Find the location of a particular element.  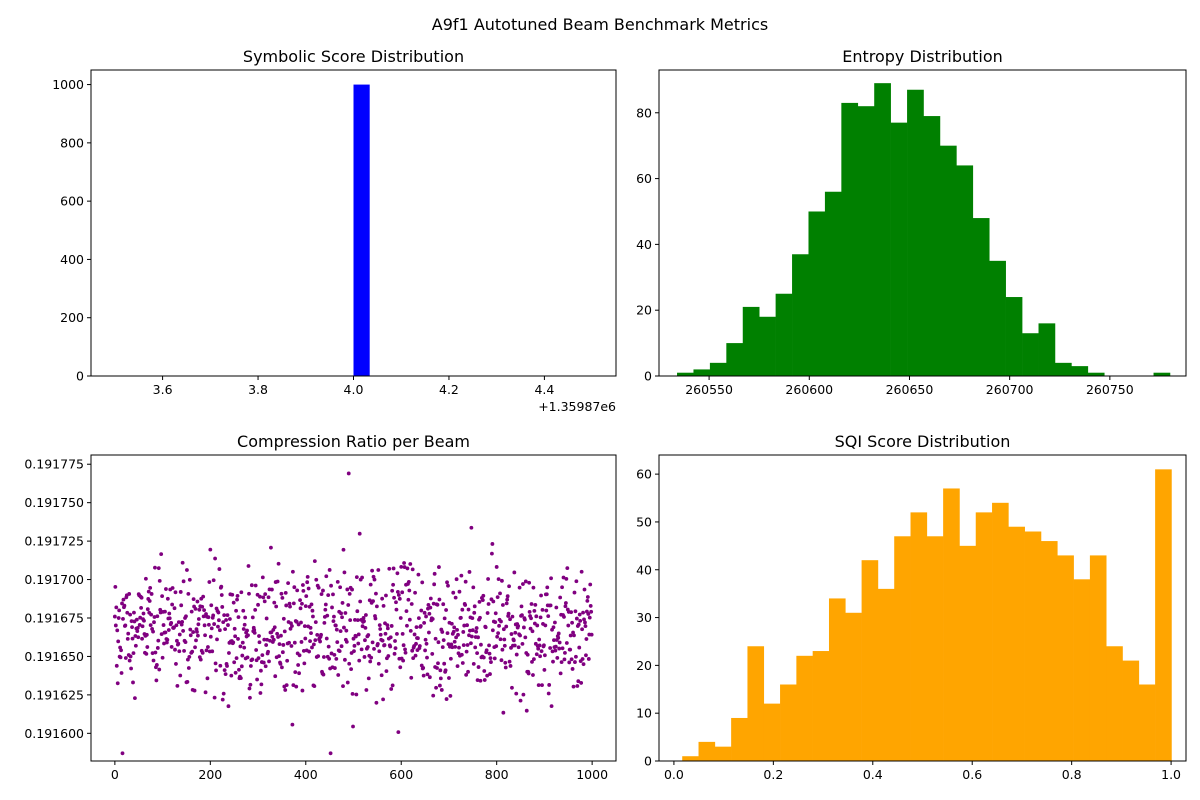

sqi-score-ytick-label: 40 is located at coordinates (644, 569).